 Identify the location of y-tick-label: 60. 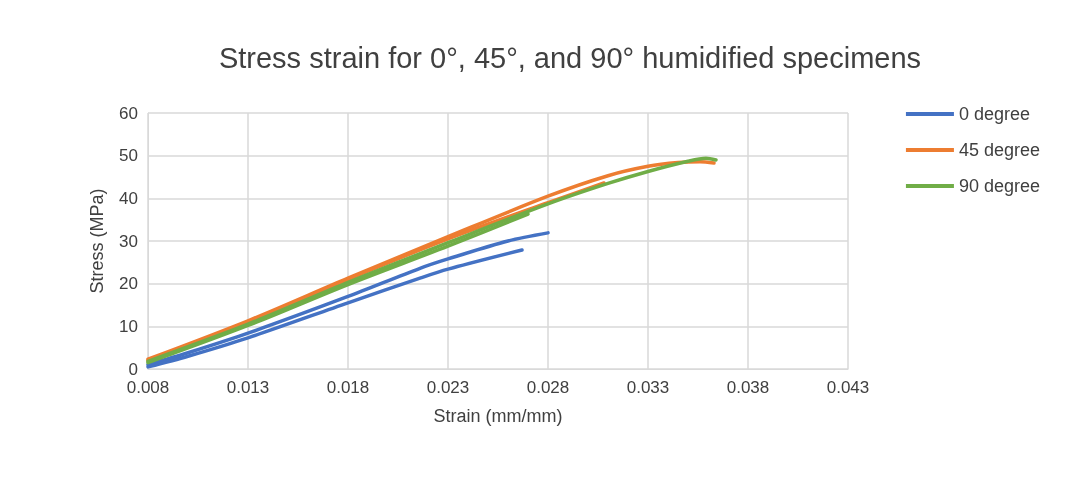
(128, 113).